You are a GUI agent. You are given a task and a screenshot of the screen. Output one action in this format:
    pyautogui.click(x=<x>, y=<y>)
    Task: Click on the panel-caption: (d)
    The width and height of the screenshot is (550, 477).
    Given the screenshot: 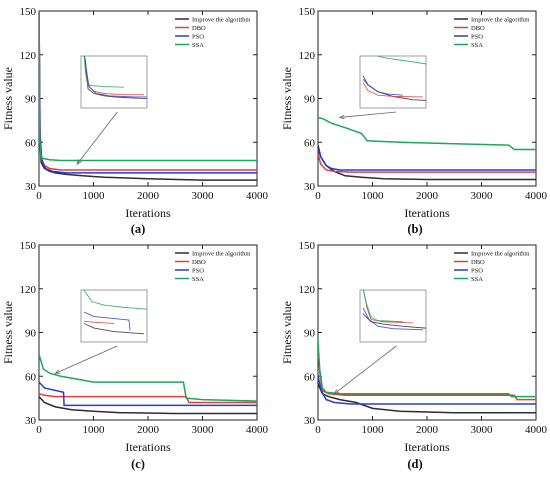 What is the action you would take?
    pyautogui.click(x=414, y=464)
    